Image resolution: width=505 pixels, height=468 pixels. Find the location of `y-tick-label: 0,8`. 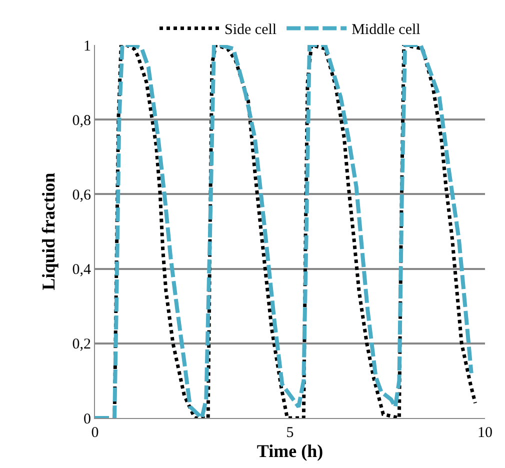

y-tick-label: 0,8 is located at coordinates (81, 120).